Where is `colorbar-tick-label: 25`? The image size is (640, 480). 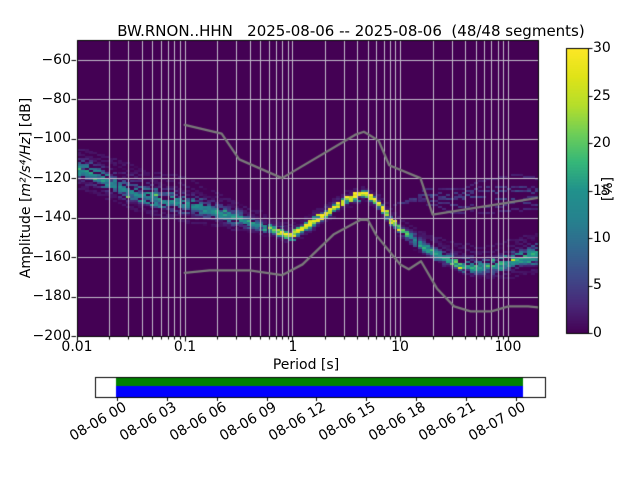
colorbar-tick-label: 25 is located at coordinates (602, 96).